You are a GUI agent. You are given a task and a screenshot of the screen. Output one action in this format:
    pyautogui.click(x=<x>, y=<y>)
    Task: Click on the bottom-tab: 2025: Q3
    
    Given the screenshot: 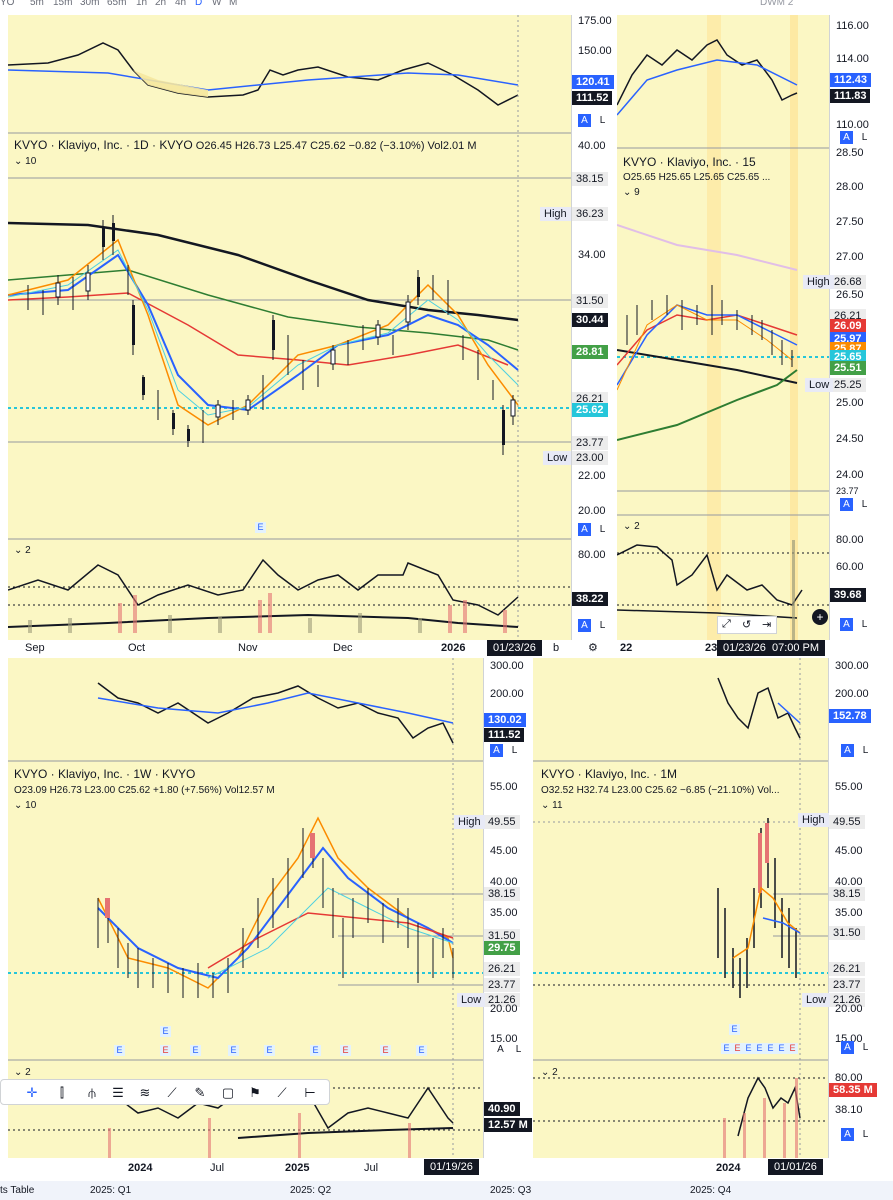 What is the action you would take?
    pyautogui.click(x=511, y=1190)
    